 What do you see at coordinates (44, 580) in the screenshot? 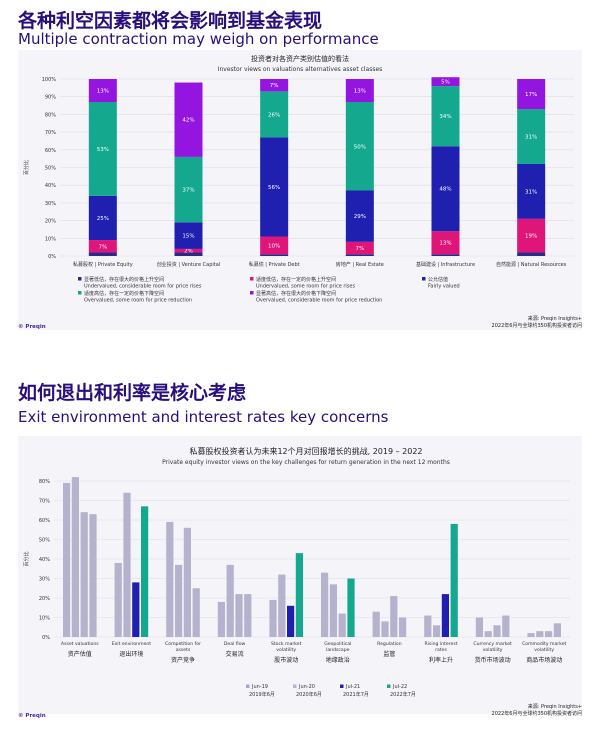
I see `chart2-ytick-label: 30%` at bounding box center [44, 580].